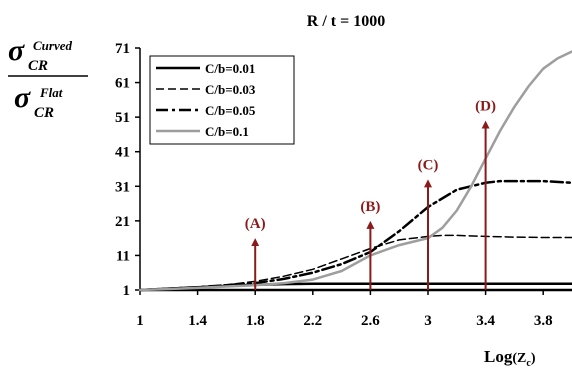  Describe the element at coordinates (255, 224) in the screenshot. I see `annotation-label: (A)` at that location.